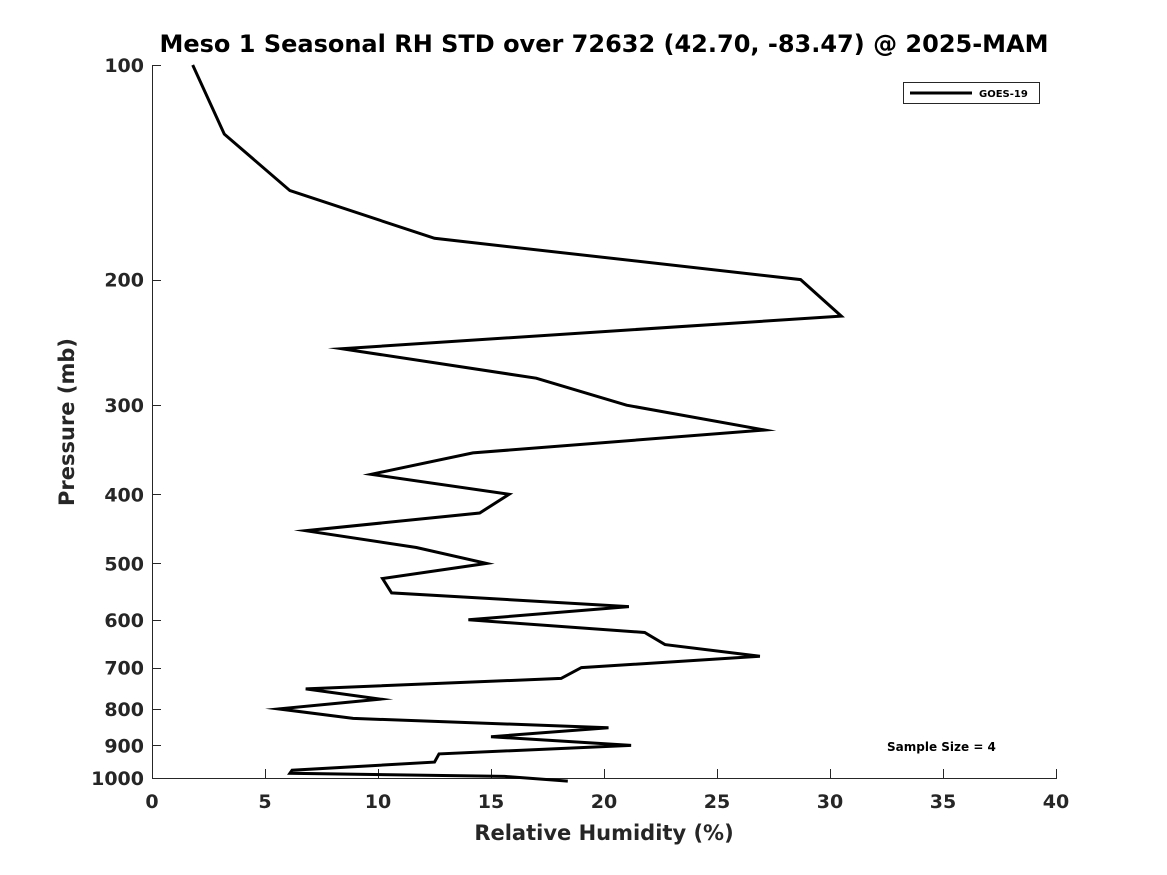 The width and height of the screenshot is (1167, 875). Describe the element at coordinates (1003, 94) in the screenshot. I see `legend-label-goes-19: GOES-19` at that location.